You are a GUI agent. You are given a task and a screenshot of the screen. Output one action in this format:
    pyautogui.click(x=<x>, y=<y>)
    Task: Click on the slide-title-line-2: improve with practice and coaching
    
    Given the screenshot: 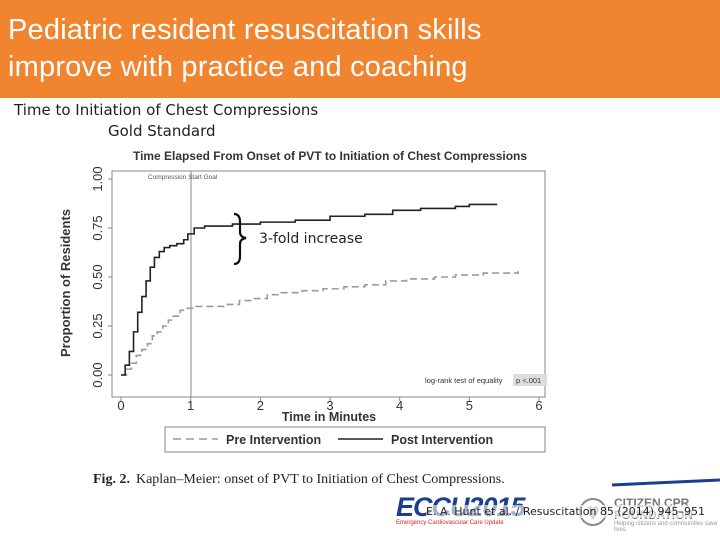 What is the action you would take?
    pyautogui.click(x=238, y=67)
    